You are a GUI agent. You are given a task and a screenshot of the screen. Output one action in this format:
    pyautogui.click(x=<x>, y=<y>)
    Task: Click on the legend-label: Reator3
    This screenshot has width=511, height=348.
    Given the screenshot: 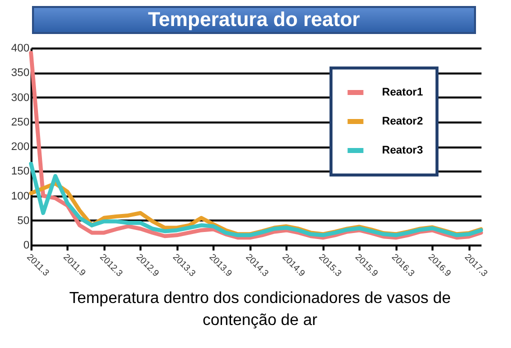 What is the action you would take?
    pyautogui.click(x=402, y=150)
    